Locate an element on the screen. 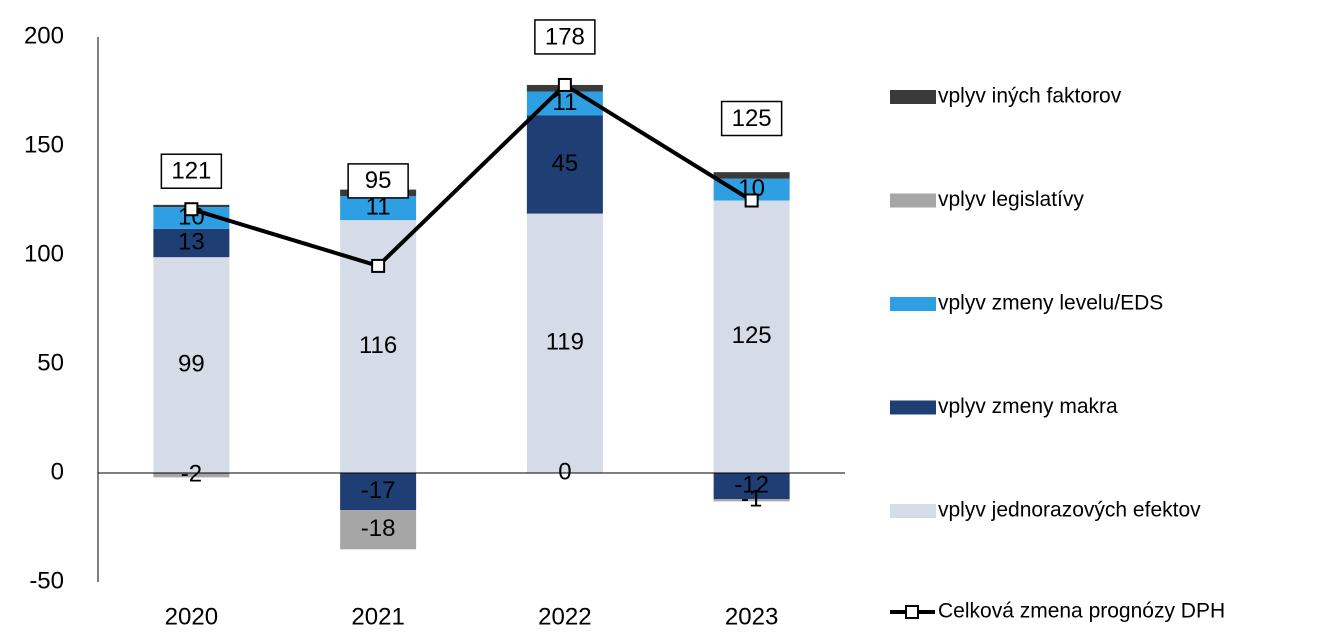  data-label: -1 is located at coordinates (751, 499).